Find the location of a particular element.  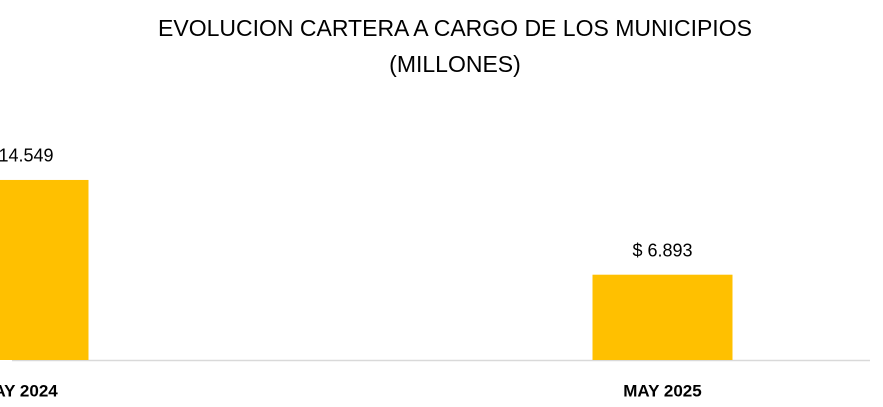

data-label: $ 14.549 is located at coordinates (27, 156).